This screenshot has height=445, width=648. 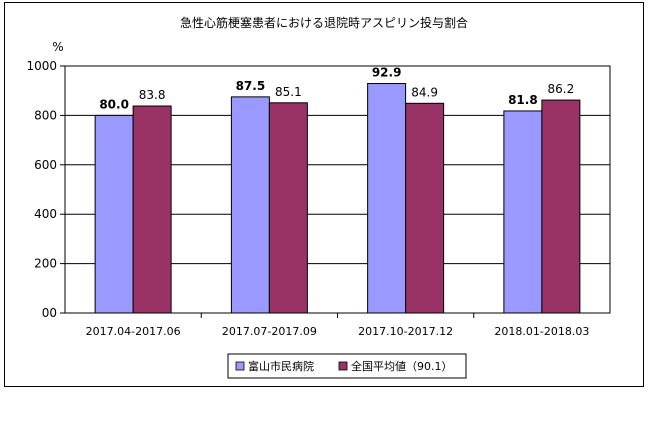 What do you see at coordinates (133, 331) in the screenshot?
I see `x-tick-label: 2017.04-2017.06` at bounding box center [133, 331].